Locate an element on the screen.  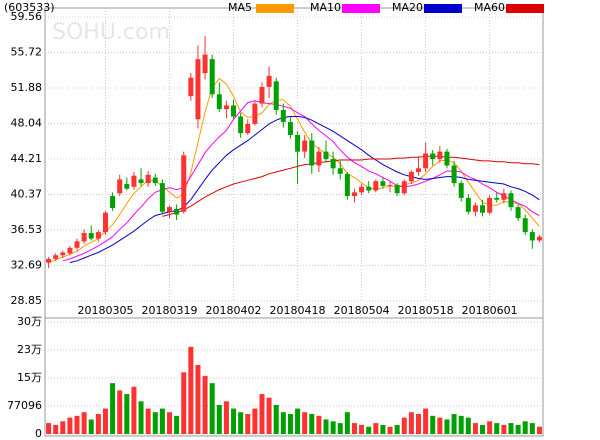
y-tick-label: 77096 is located at coordinates (24, 405).